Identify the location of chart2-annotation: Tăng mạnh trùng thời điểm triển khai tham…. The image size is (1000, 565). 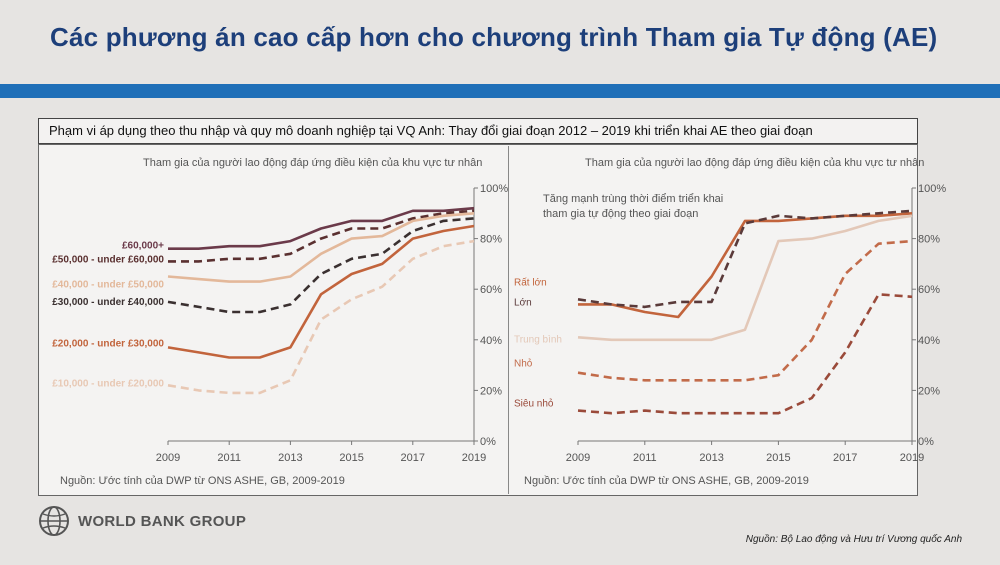
(633, 206).